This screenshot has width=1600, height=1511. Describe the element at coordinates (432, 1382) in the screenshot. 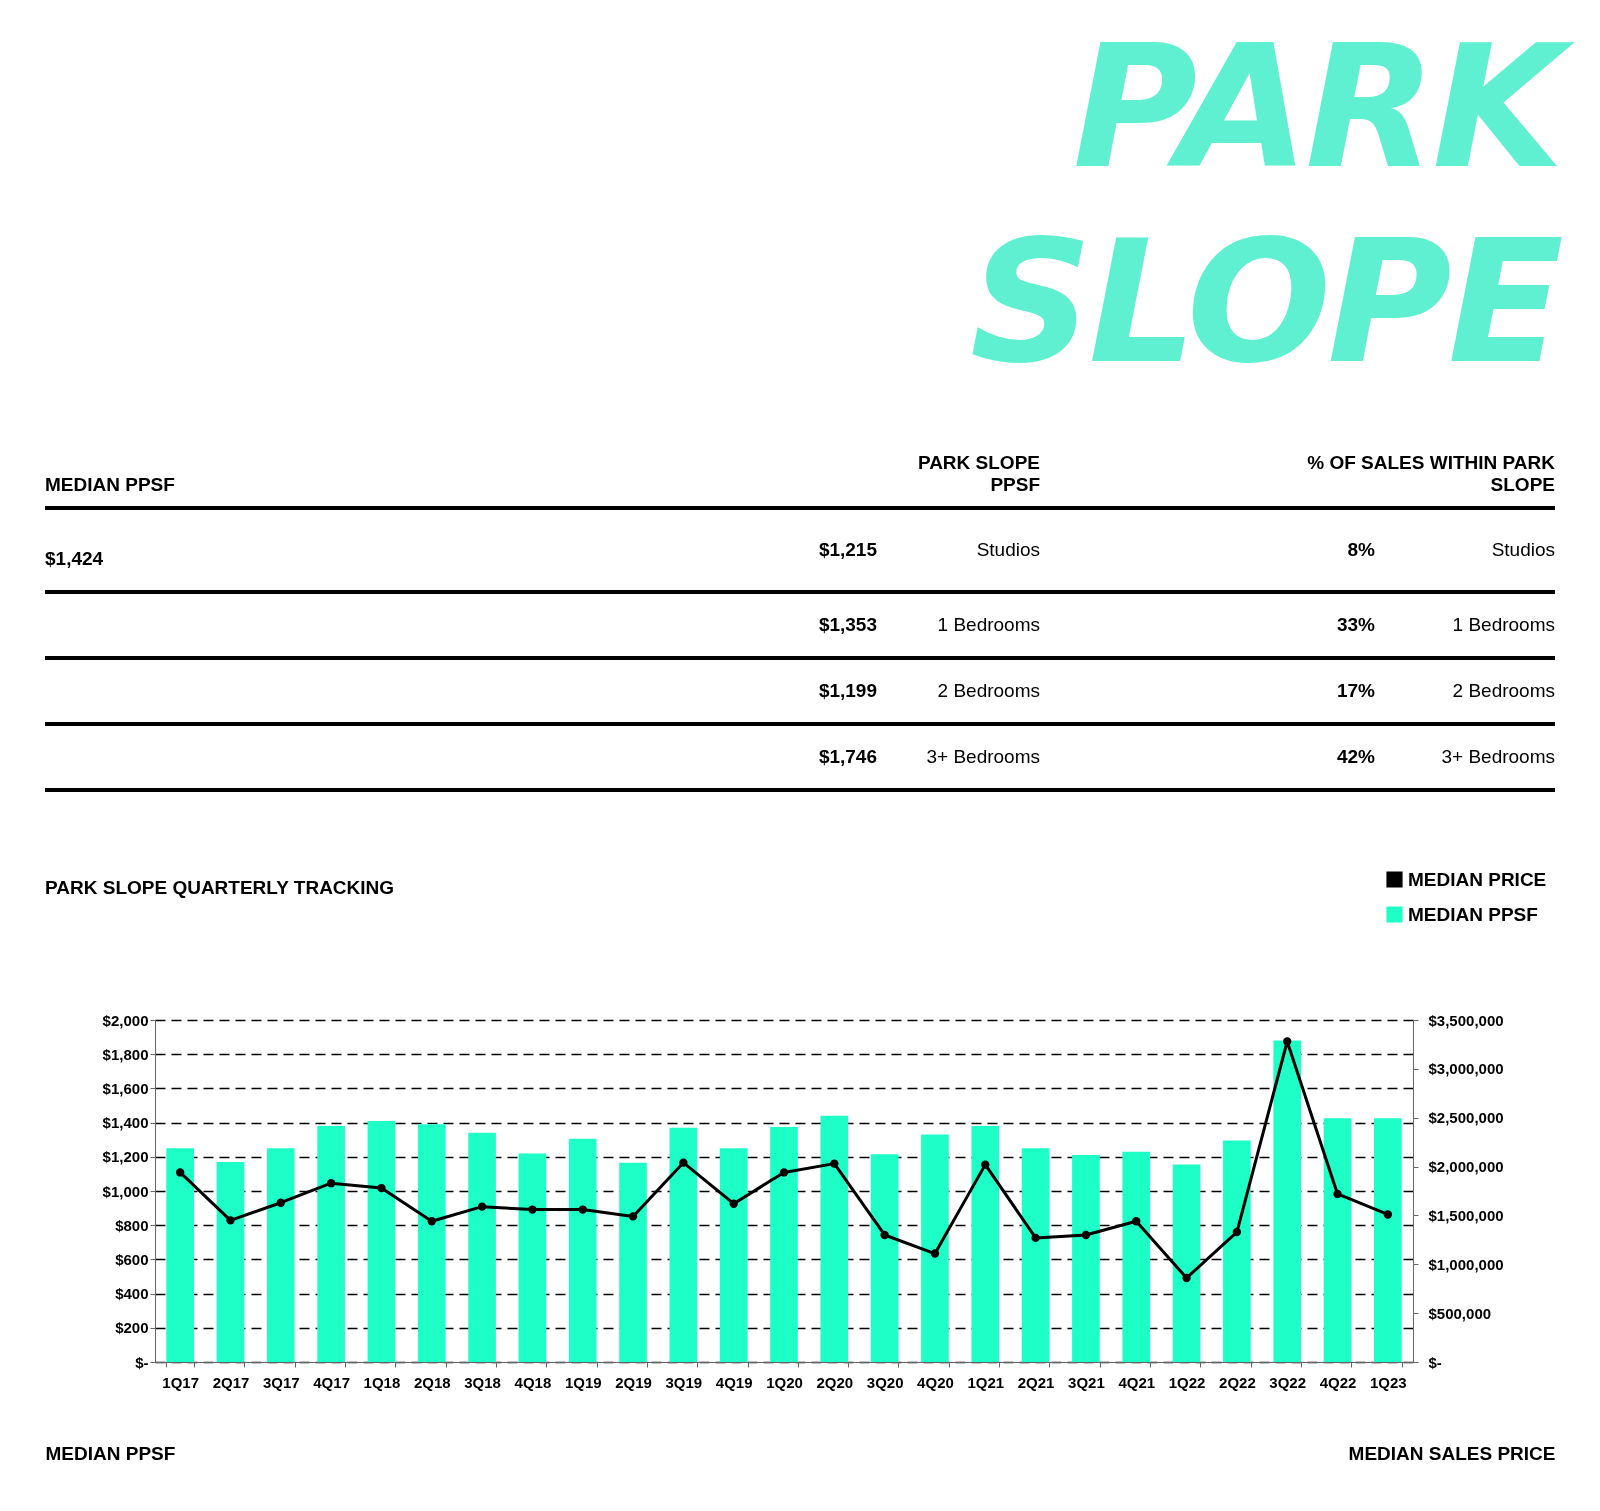

I see `x-tick-label: 2Q18` at that location.